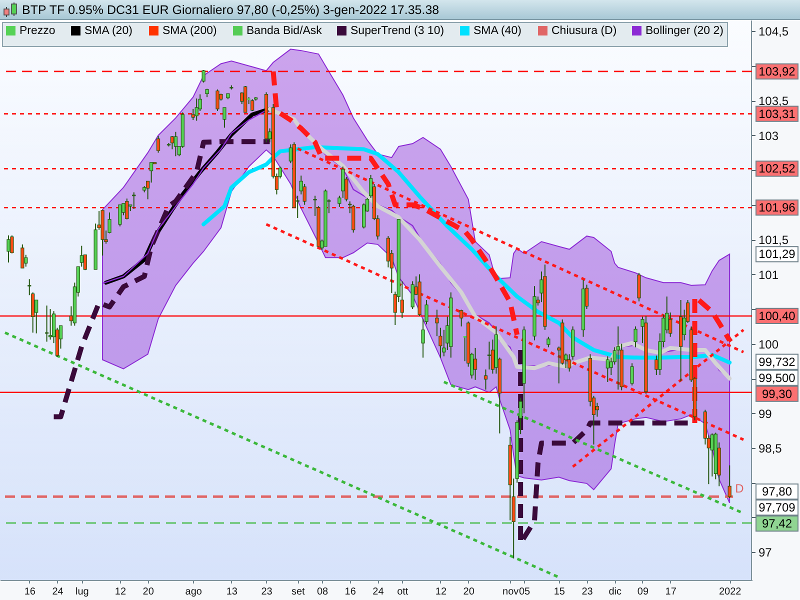  I want to click on legend-label: Bollinger (20 2), so click(685, 30).